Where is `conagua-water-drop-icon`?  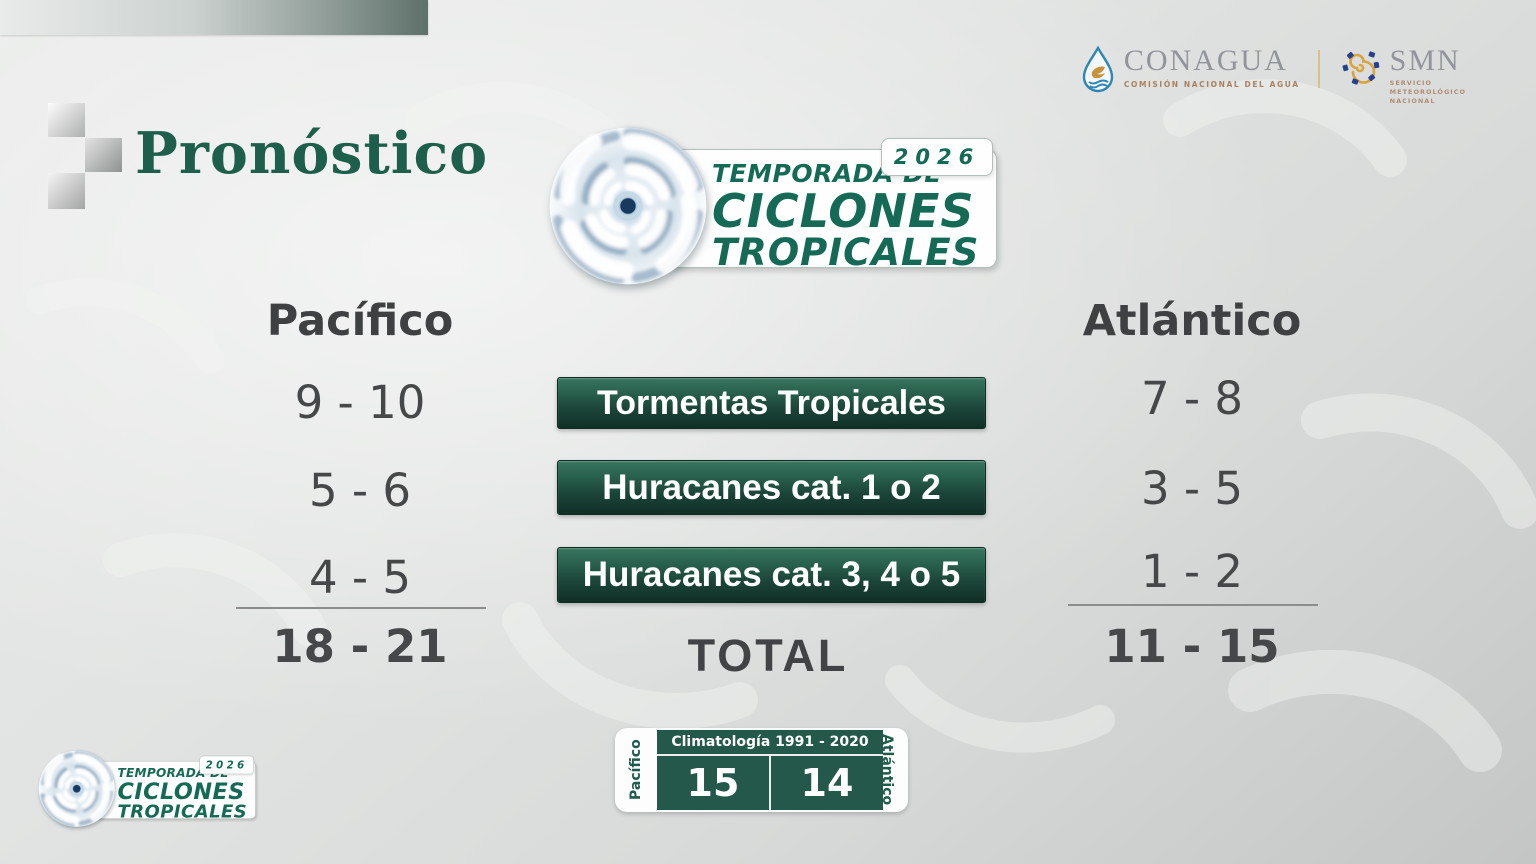
conagua-water-drop-icon is located at coordinates (1098, 69).